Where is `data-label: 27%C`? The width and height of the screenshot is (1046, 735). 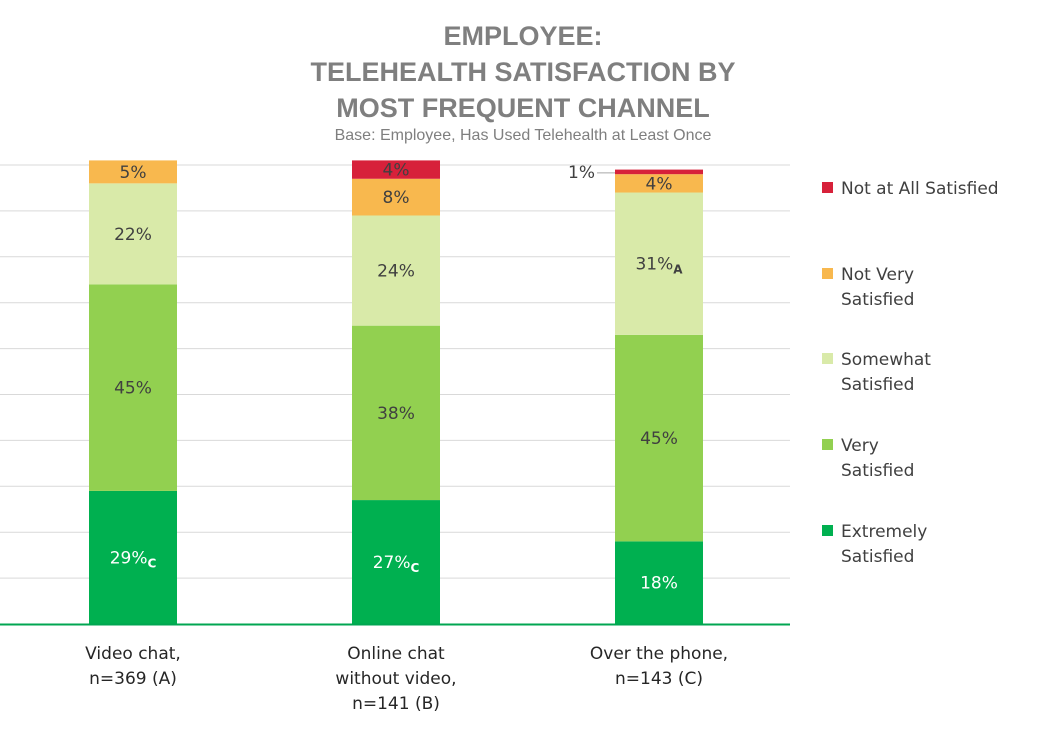 data-label: 27%C is located at coordinates (396, 564).